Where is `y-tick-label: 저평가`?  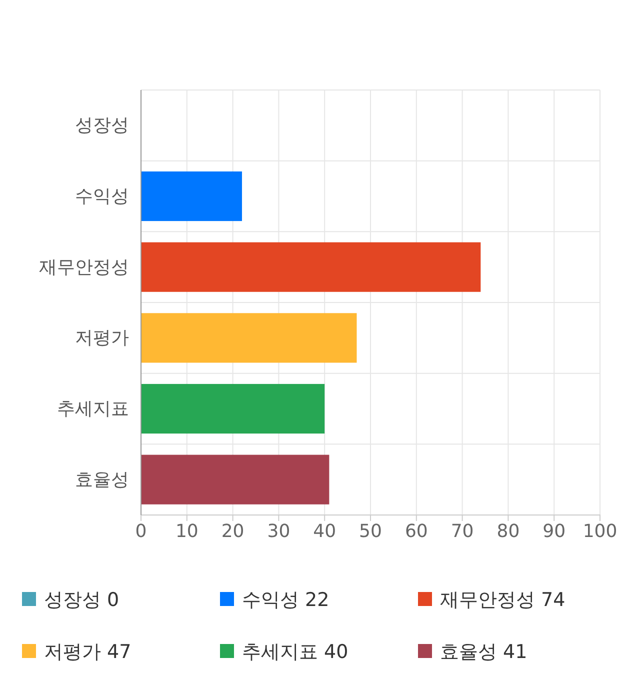 y-tick-label: 저평가 is located at coordinates (102, 338).